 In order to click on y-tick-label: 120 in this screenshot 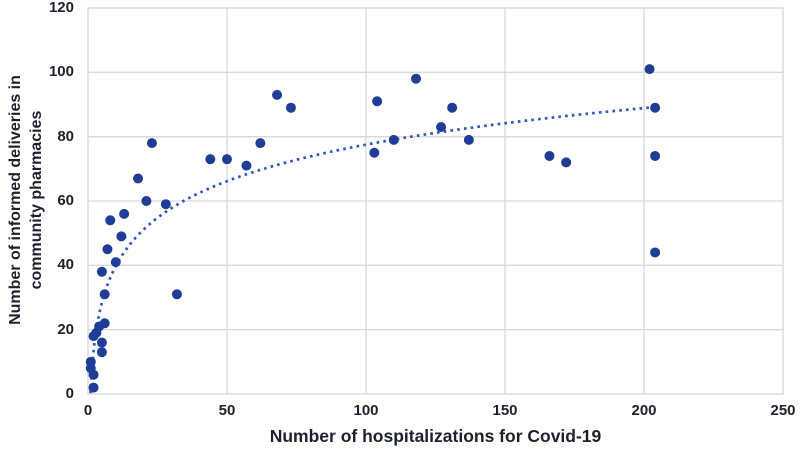, I will do `click(61, 8)`.